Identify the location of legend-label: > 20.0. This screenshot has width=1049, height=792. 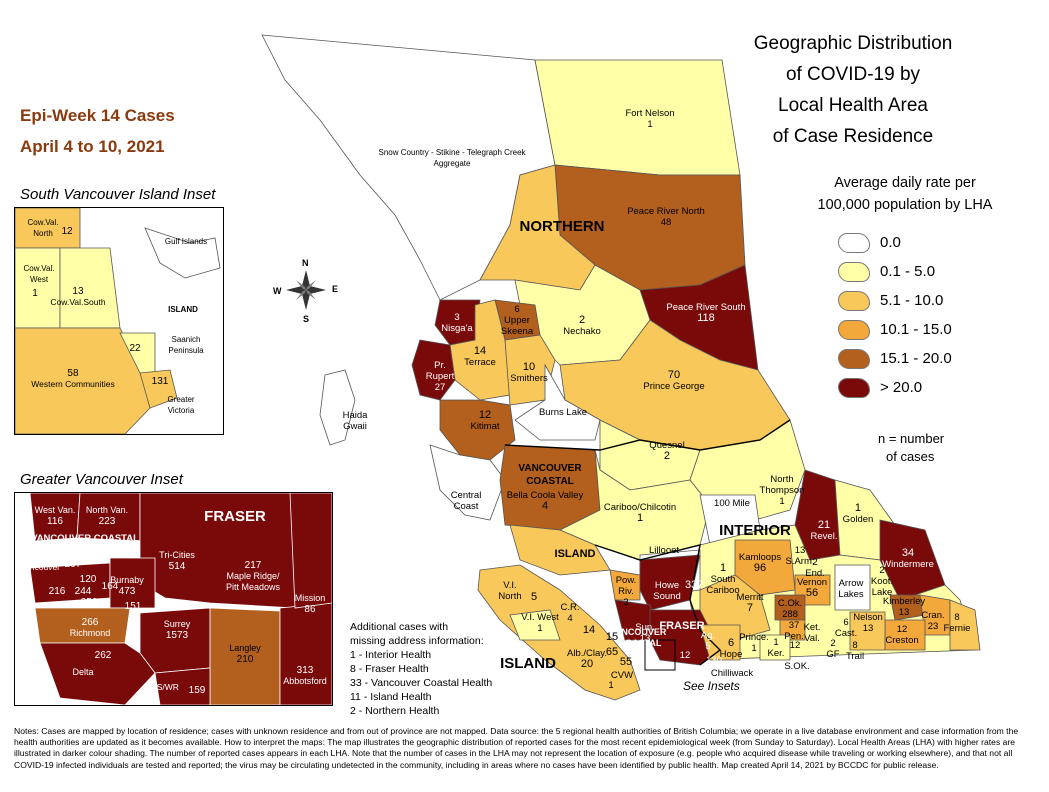
(901, 387).